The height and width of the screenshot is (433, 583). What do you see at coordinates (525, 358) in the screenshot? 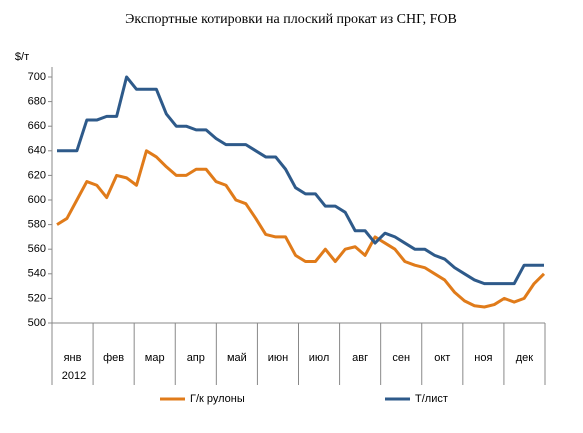
I see `x-tick-label: дек` at bounding box center [525, 358].